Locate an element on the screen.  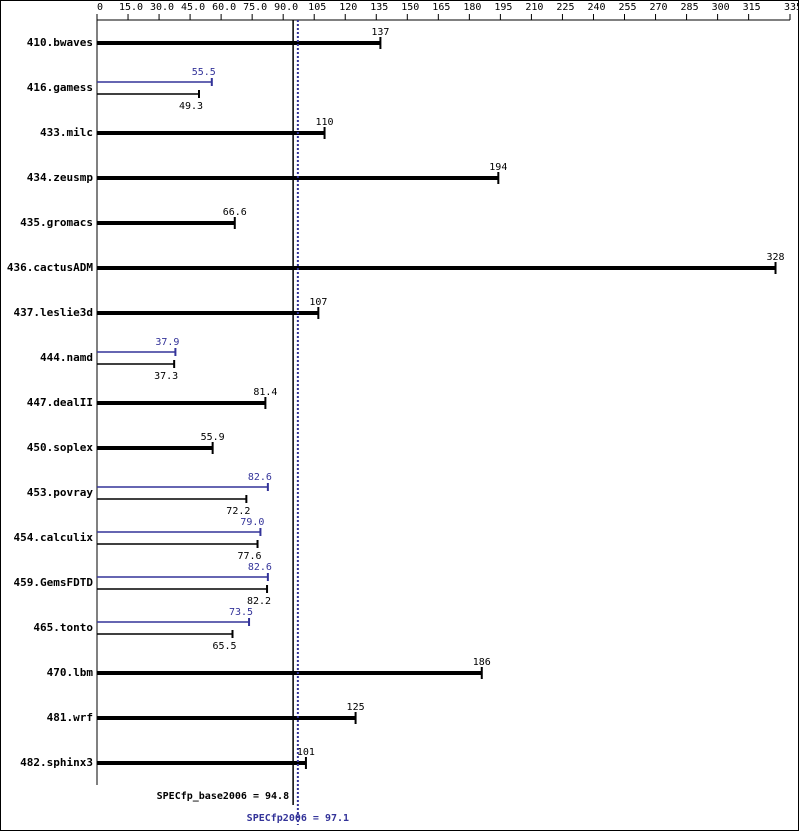
value-label: 81.4 is located at coordinates (265, 392).